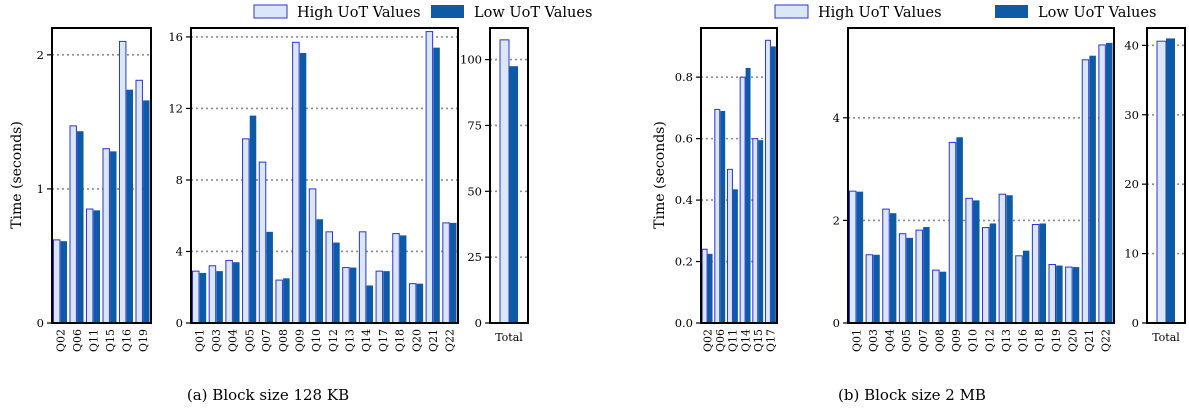 The width and height of the screenshot is (1189, 410). What do you see at coordinates (1052, 294) in the screenshot?
I see `chart-b-p2-bar-high-q19` at bounding box center [1052, 294].